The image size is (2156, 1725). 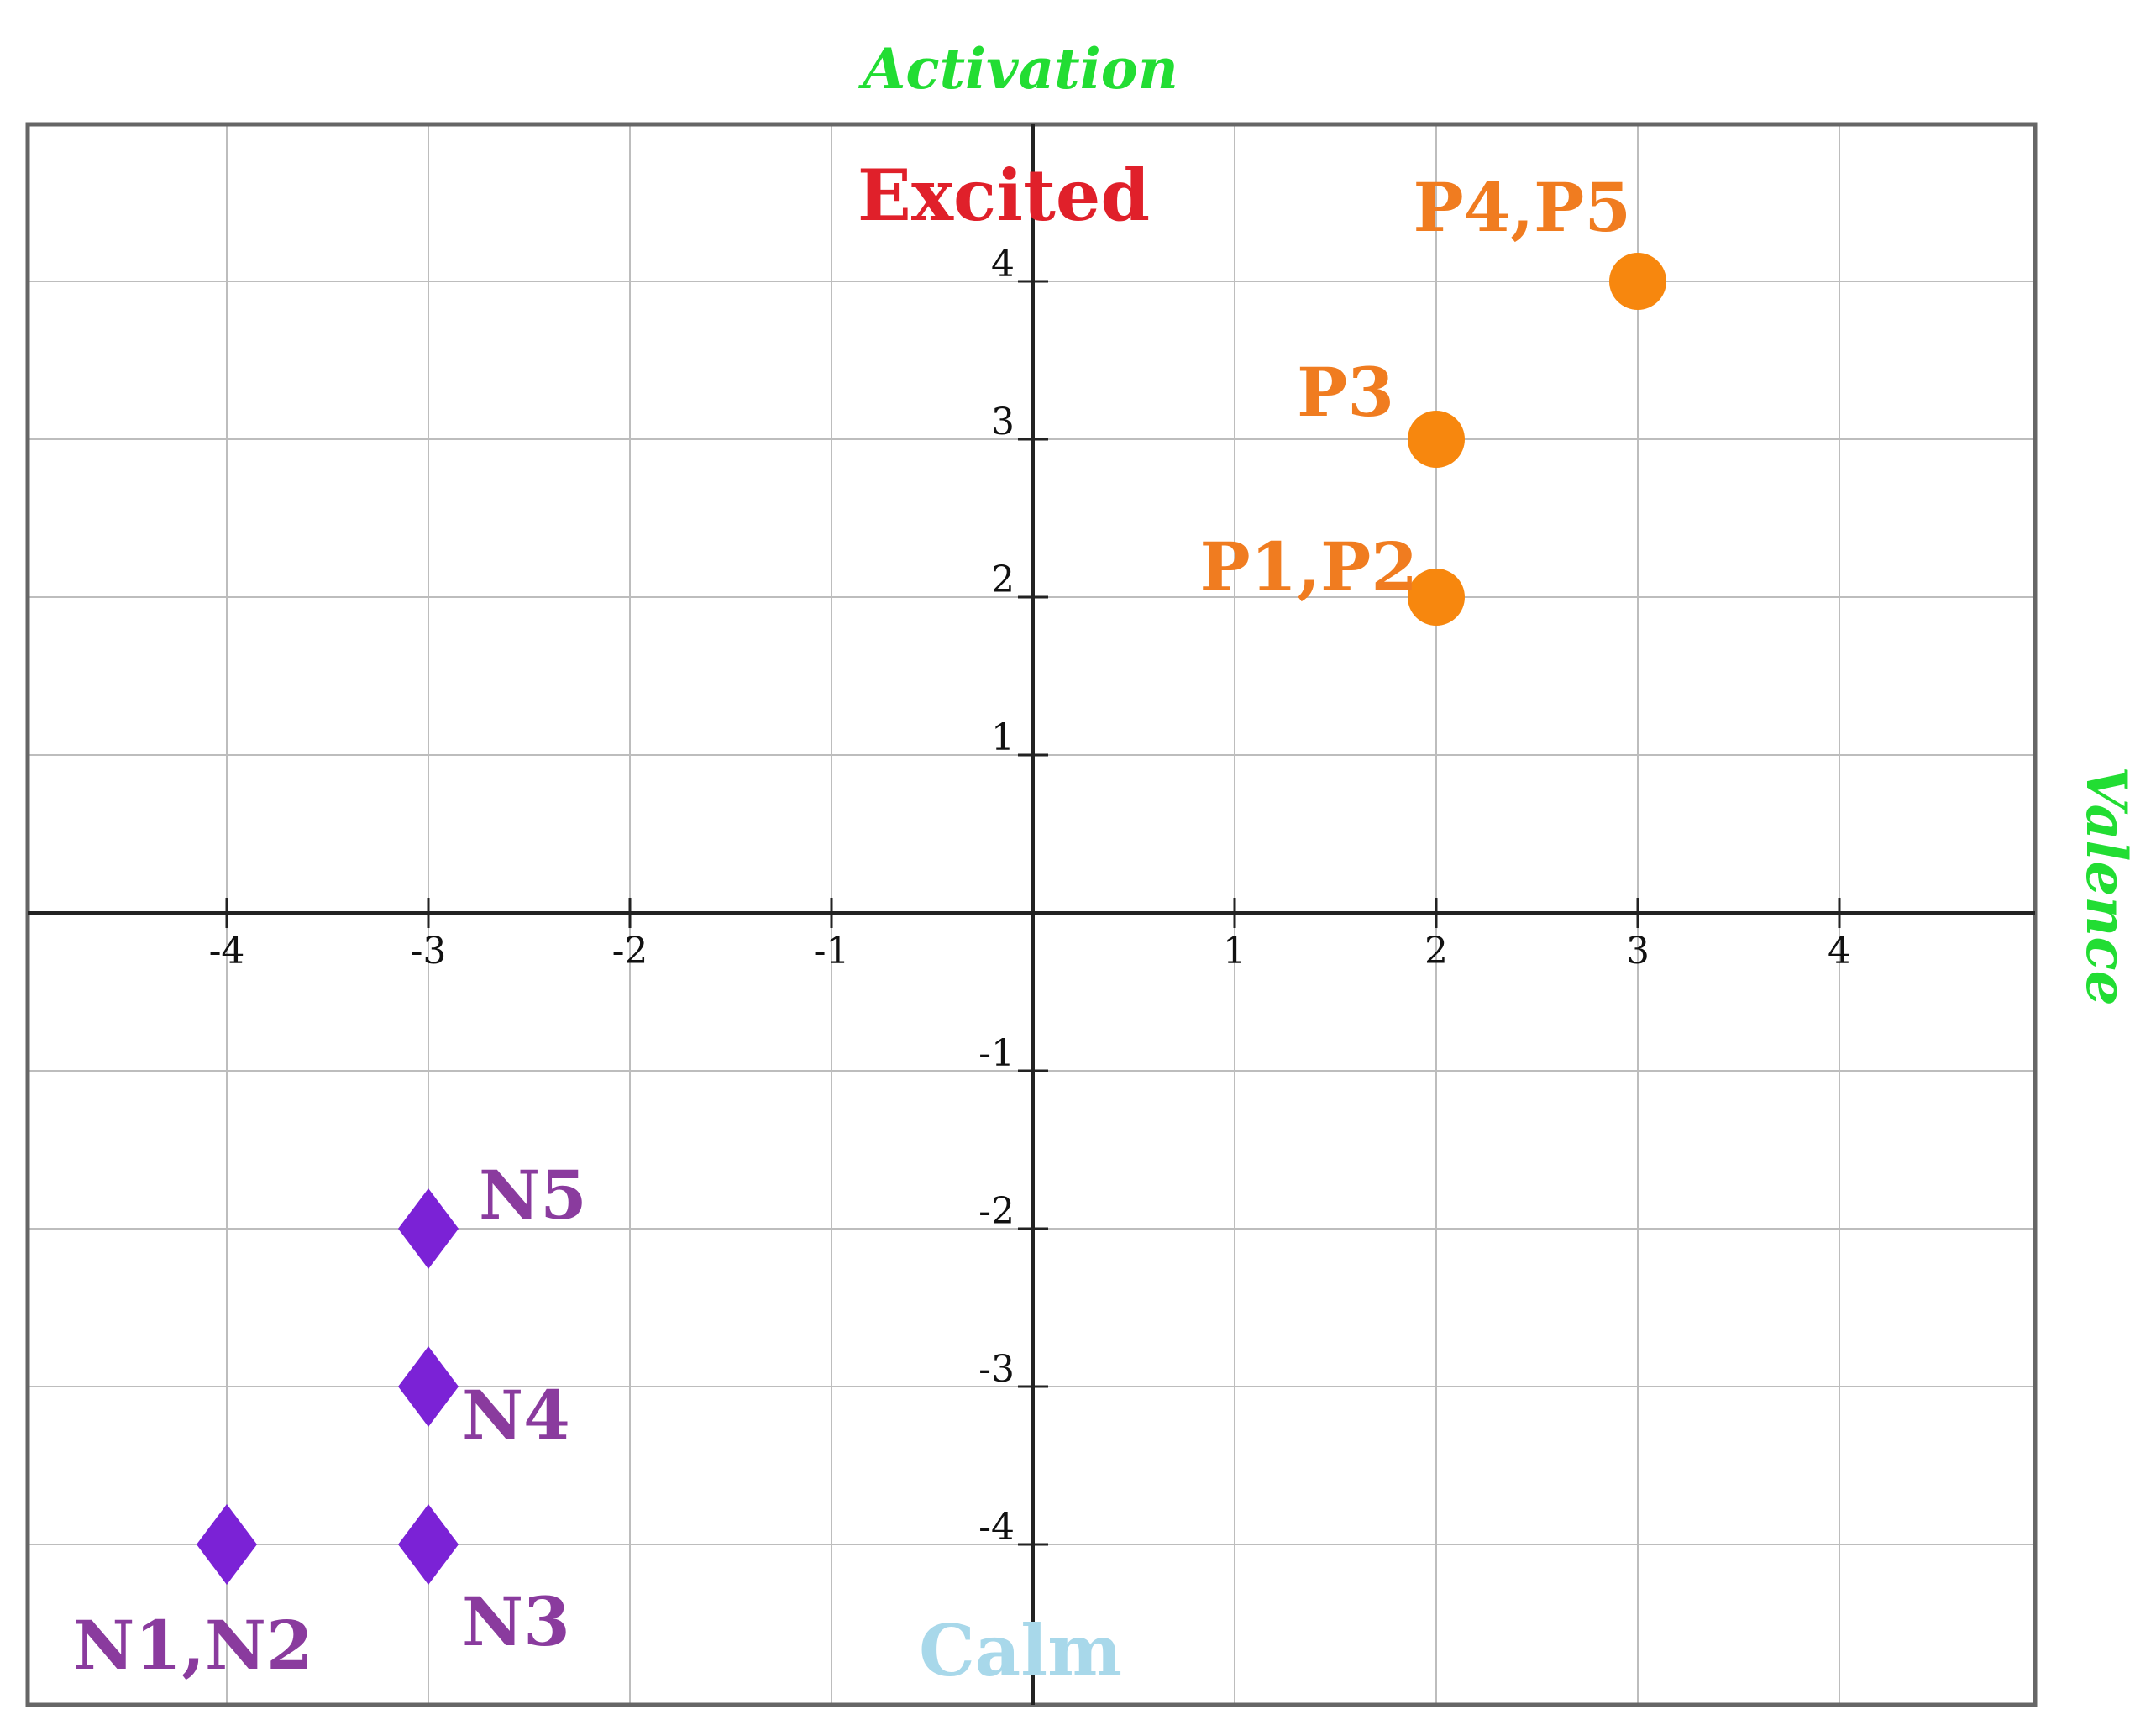 What do you see at coordinates (533, 1195) in the screenshot?
I see `point-label: N5` at bounding box center [533, 1195].